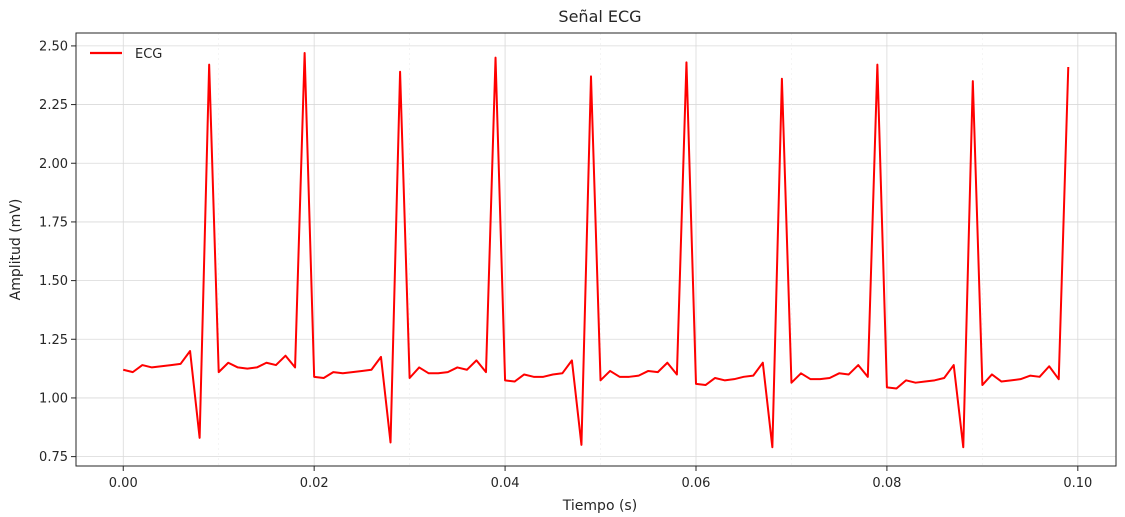 This screenshot has height=517, width=1125. Describe the element at coordinates (53, 105) in the screenshot. I see `y-tick-label: 2.25` at that location.